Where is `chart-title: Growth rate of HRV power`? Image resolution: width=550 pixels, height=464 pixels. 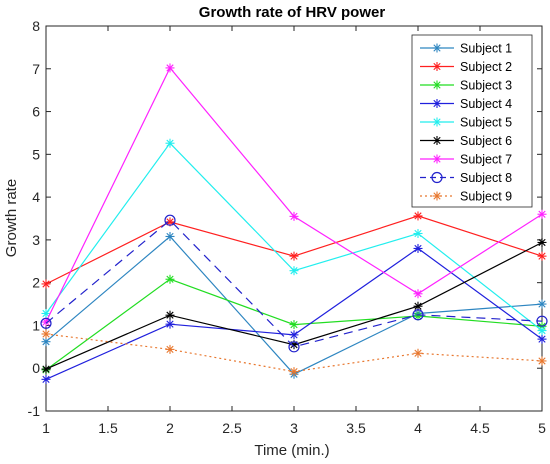
chart-title: Growth rate of HRV power is located at coordinates (292, 12).